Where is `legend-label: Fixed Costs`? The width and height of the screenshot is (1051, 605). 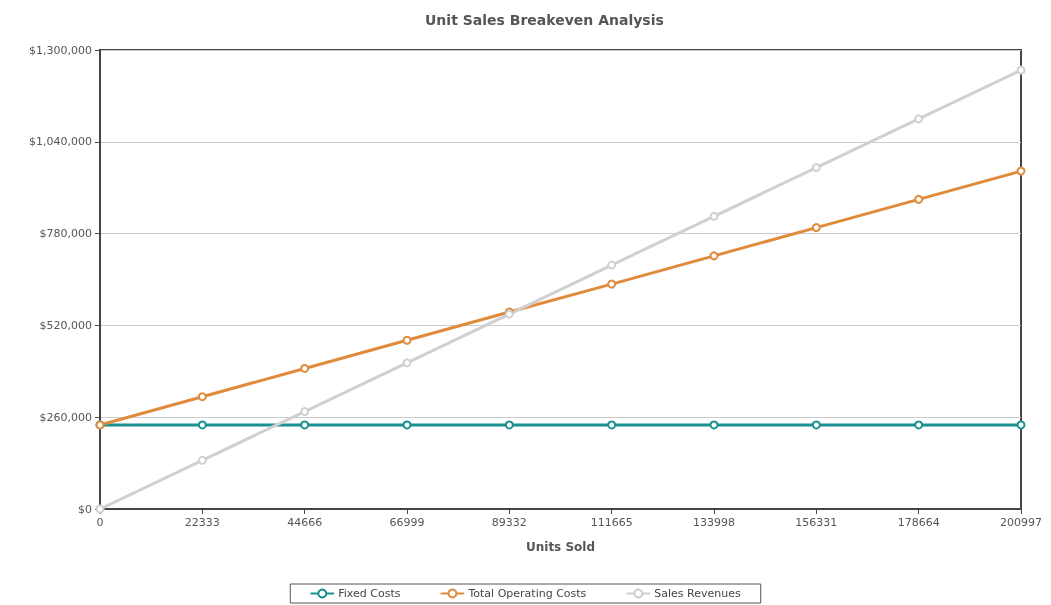 legend-label: Fixed Costs is located at coordinates (369, 593).